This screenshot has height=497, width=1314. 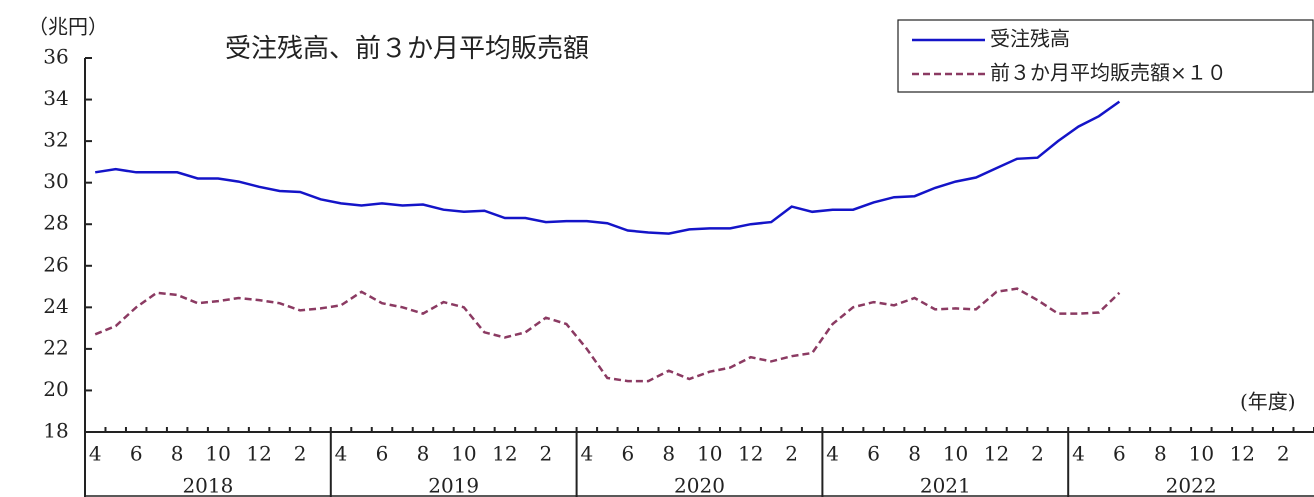 I want to click on legend-label: 受注残高, so click(x=1030, y=39).